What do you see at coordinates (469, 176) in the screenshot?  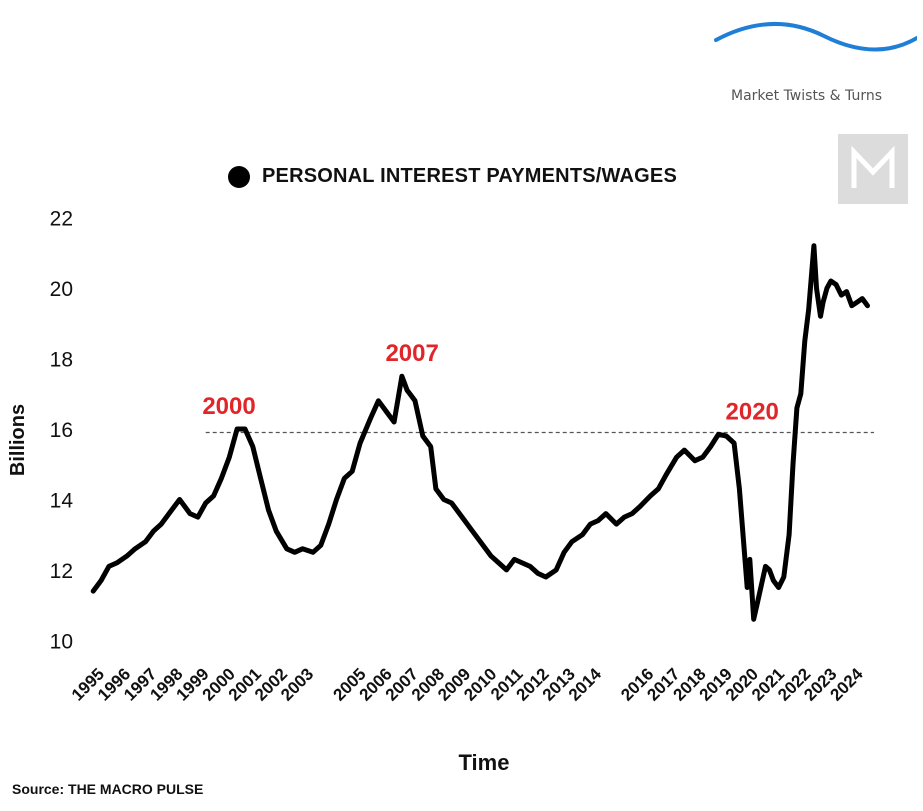 I see `legend-label: PERSONAL INTEREST PAYMENTS/WAGES` at bounding box center [469, 176].